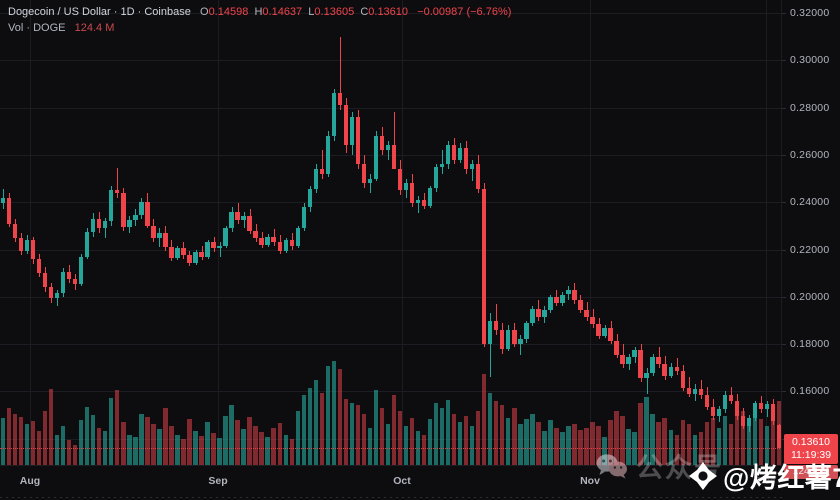 The height and width of the screenshot is (500, 840). Describe the element at coordinates (37, 28) in the screenshot. I see `legend-volume-label: Vol · DOGE` at that location.